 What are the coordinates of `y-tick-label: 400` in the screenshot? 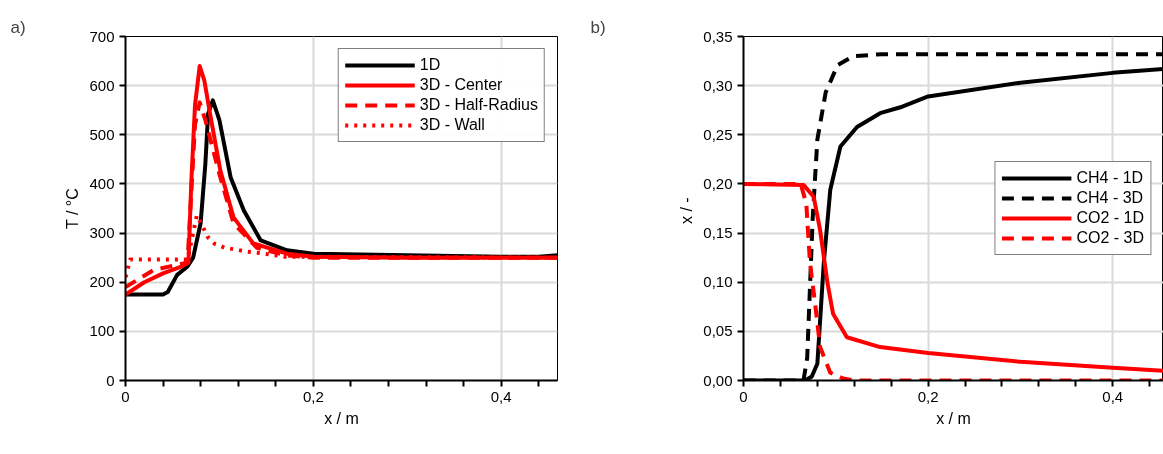 It's located at (102, 183).